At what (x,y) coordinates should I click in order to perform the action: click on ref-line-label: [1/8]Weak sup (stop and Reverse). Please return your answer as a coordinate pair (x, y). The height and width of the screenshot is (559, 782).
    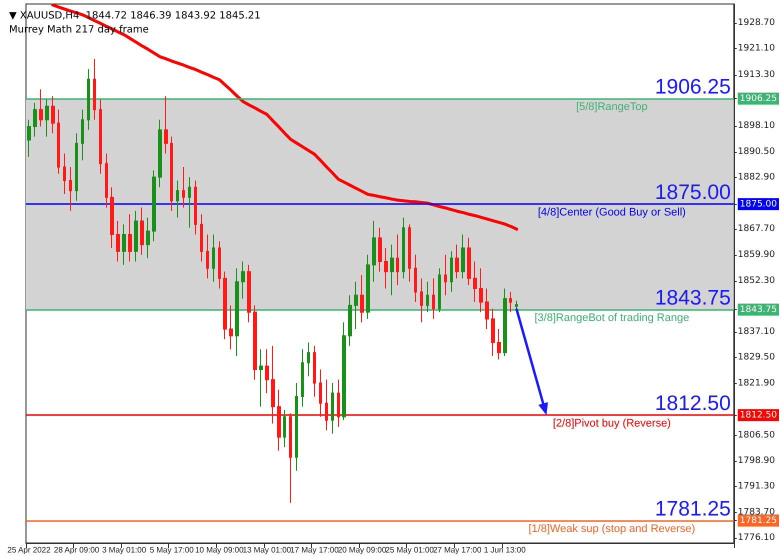
    Looking at the image, I should click on (612, 529).